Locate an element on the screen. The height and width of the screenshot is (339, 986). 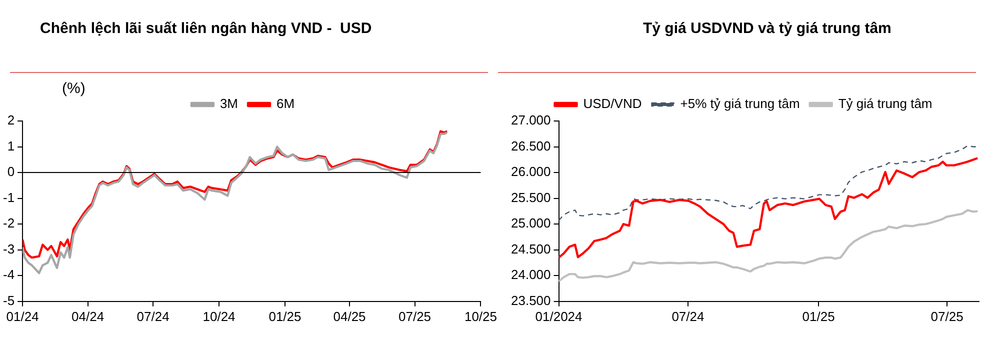
legend-label: +5% tỷ giá trung tâm is located at coordinates (740, 104).